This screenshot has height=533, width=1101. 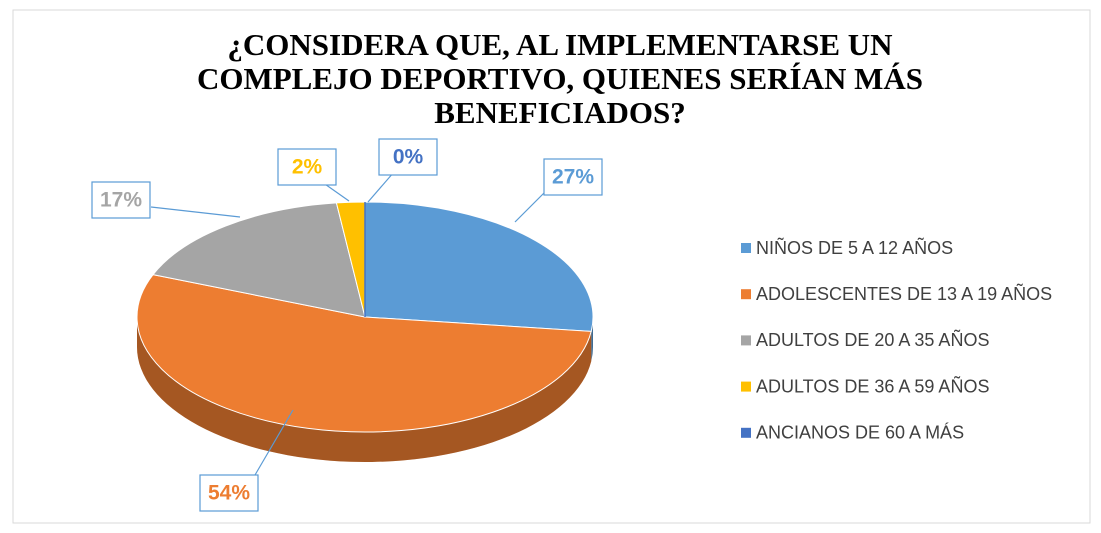 What do you see at coordinates (860, 433) in the screenshot?
I see `legend-label: ANCIANOS DE 60 A MÁS` at bounding box center [860, 433].